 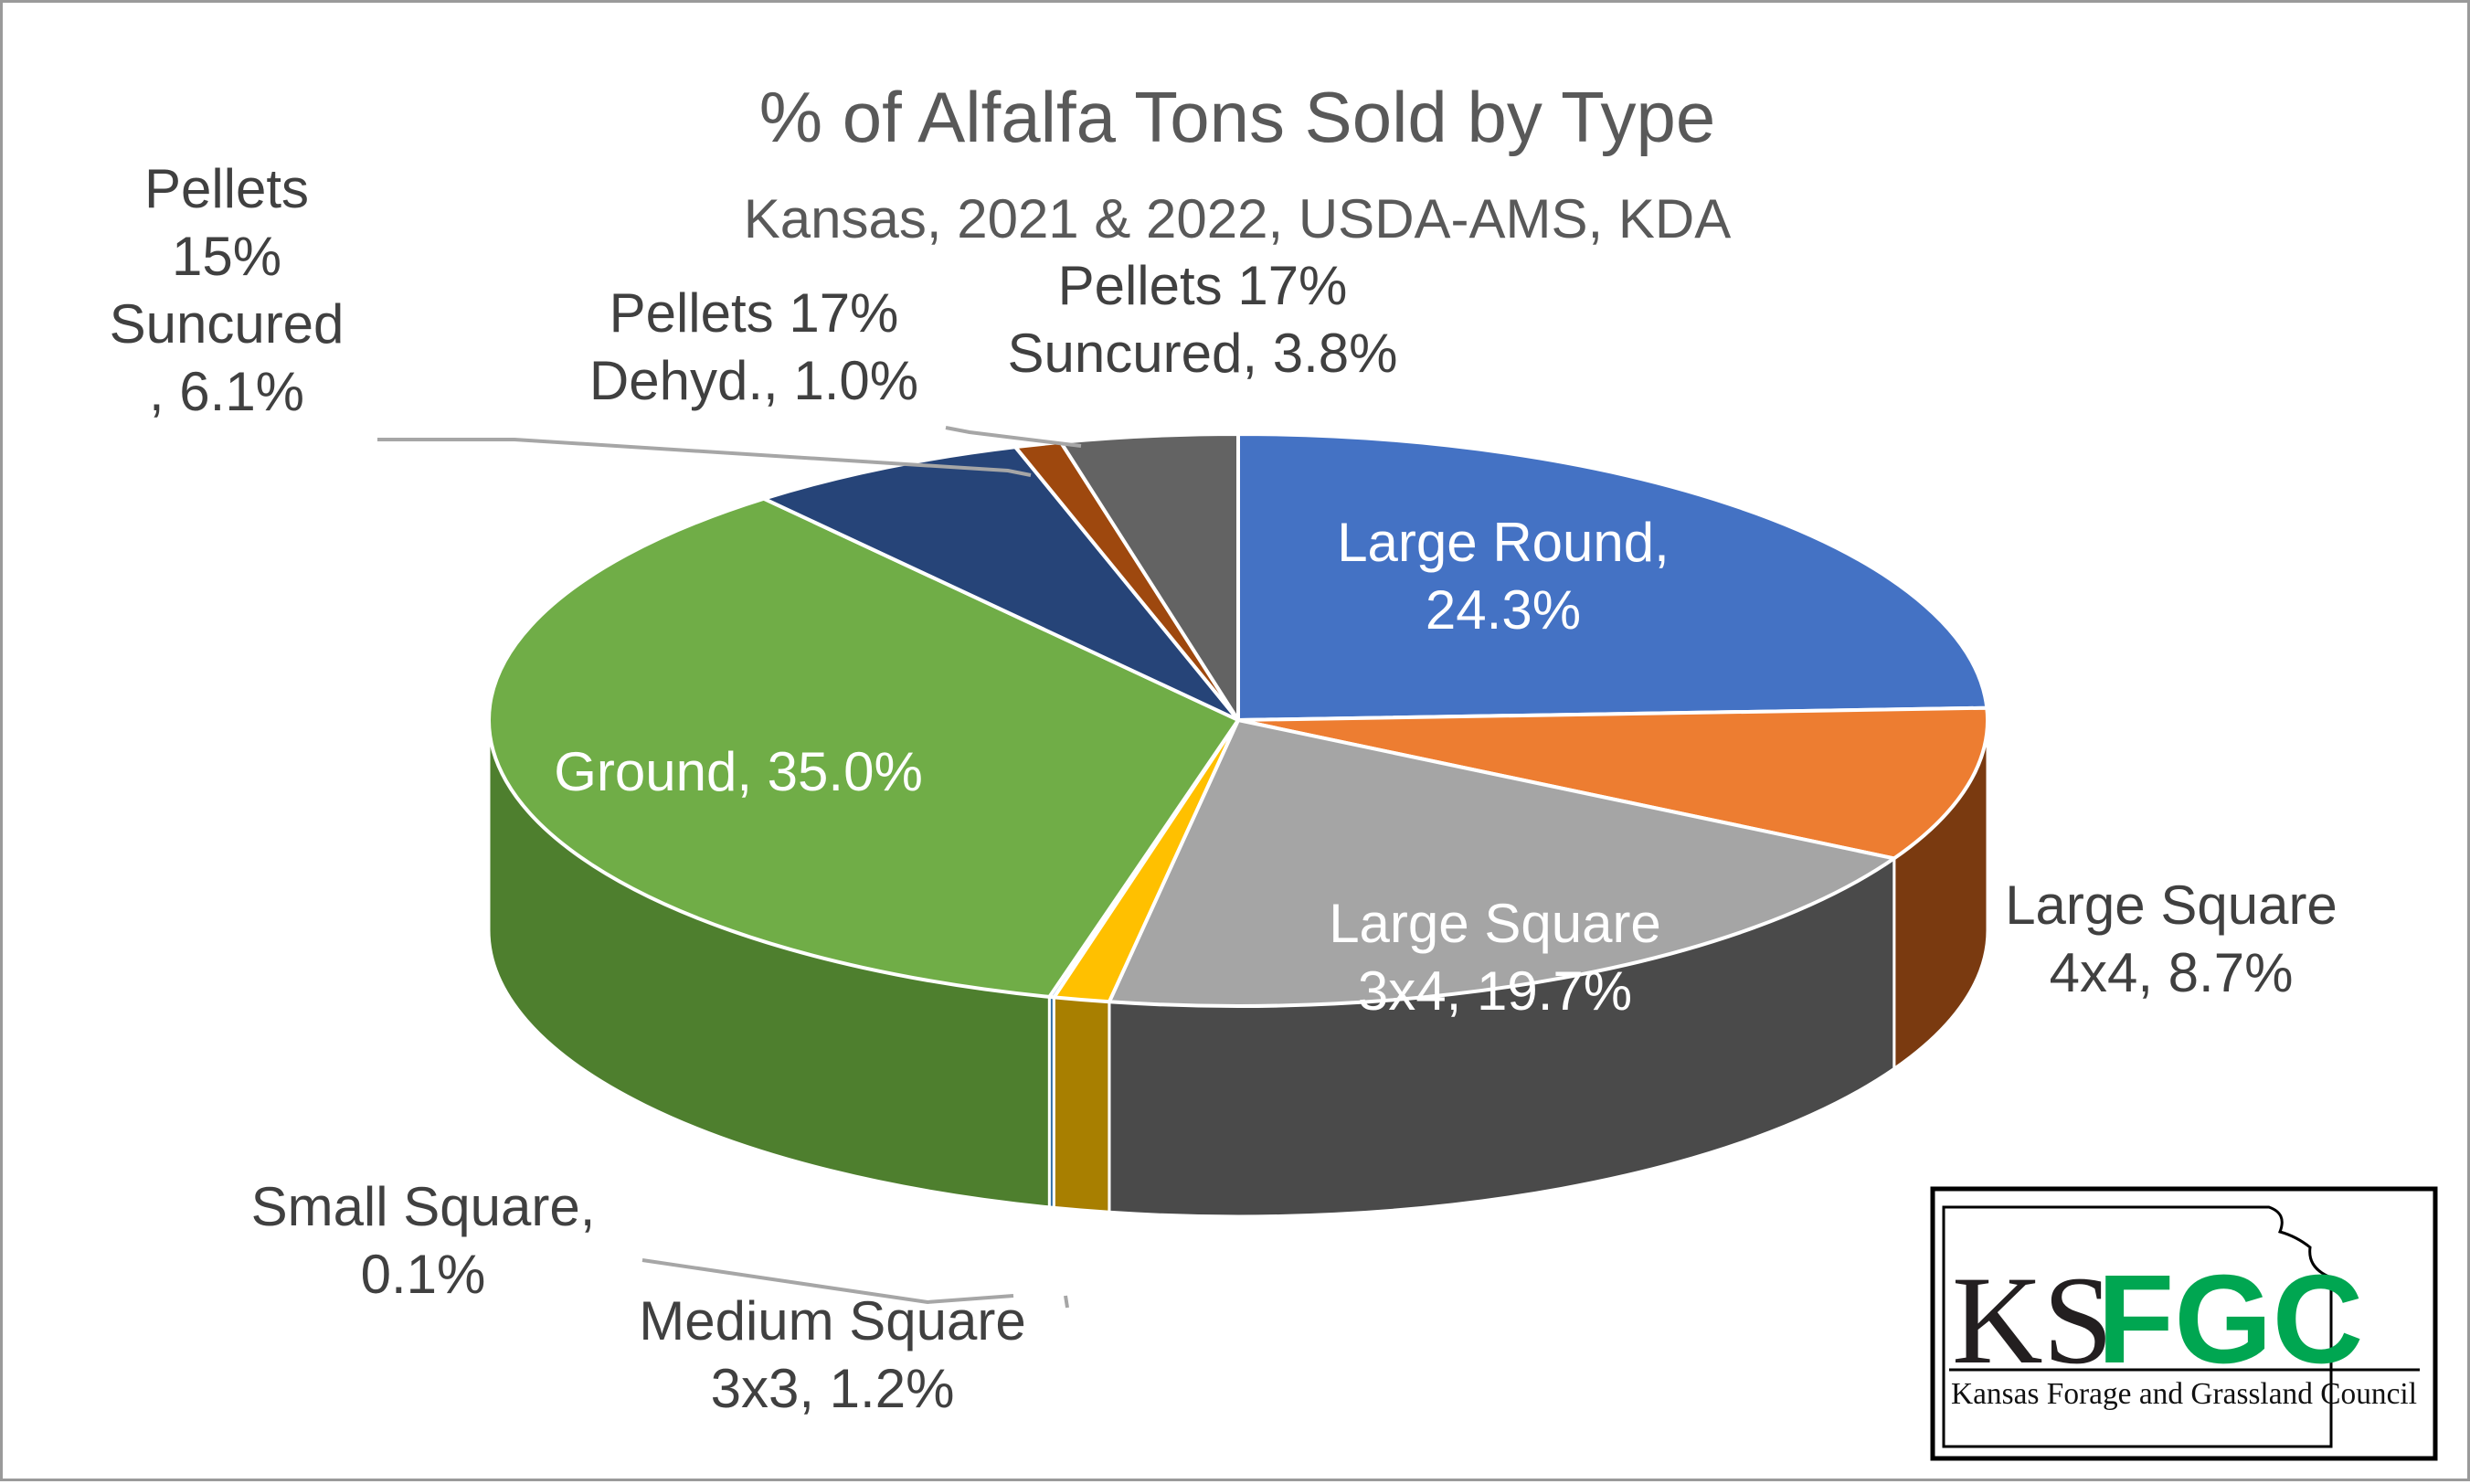 I want to click on chart-title: % of Alfalfa Tons Sold by Type, so click(x=1237, y=117).